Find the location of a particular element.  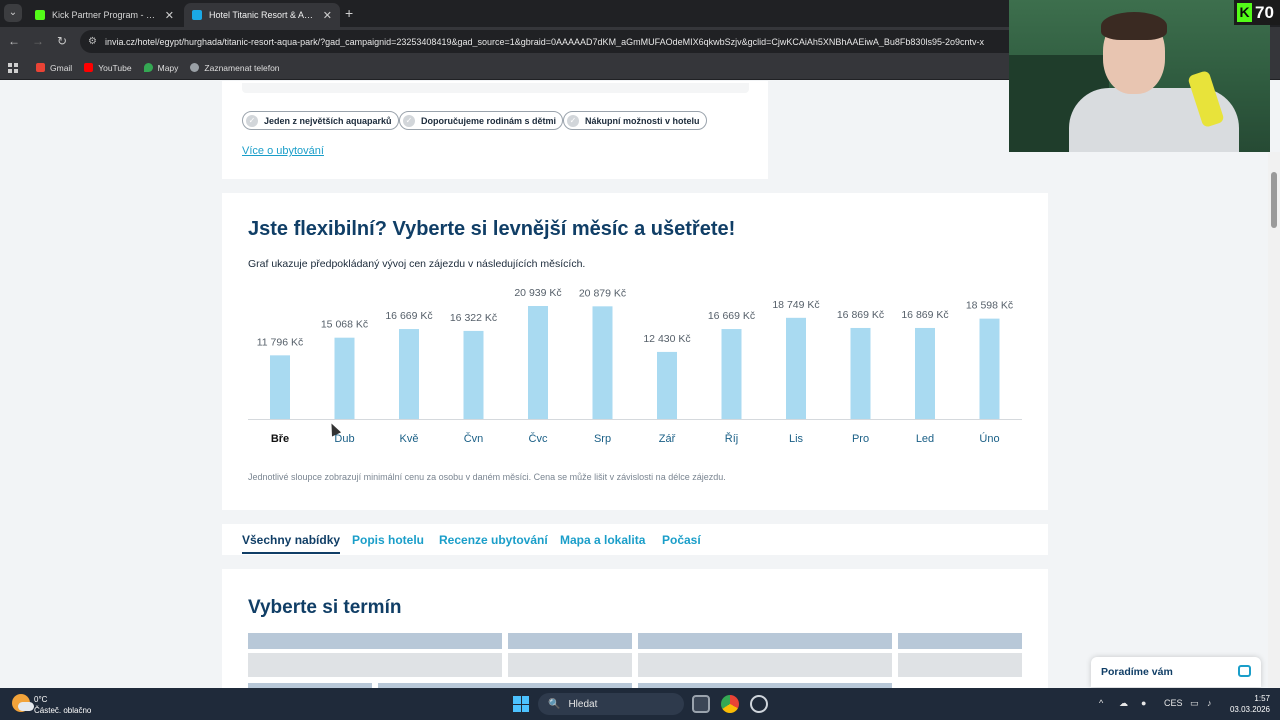

volume-icon: ♪ is located at coordinates (1209, 703).